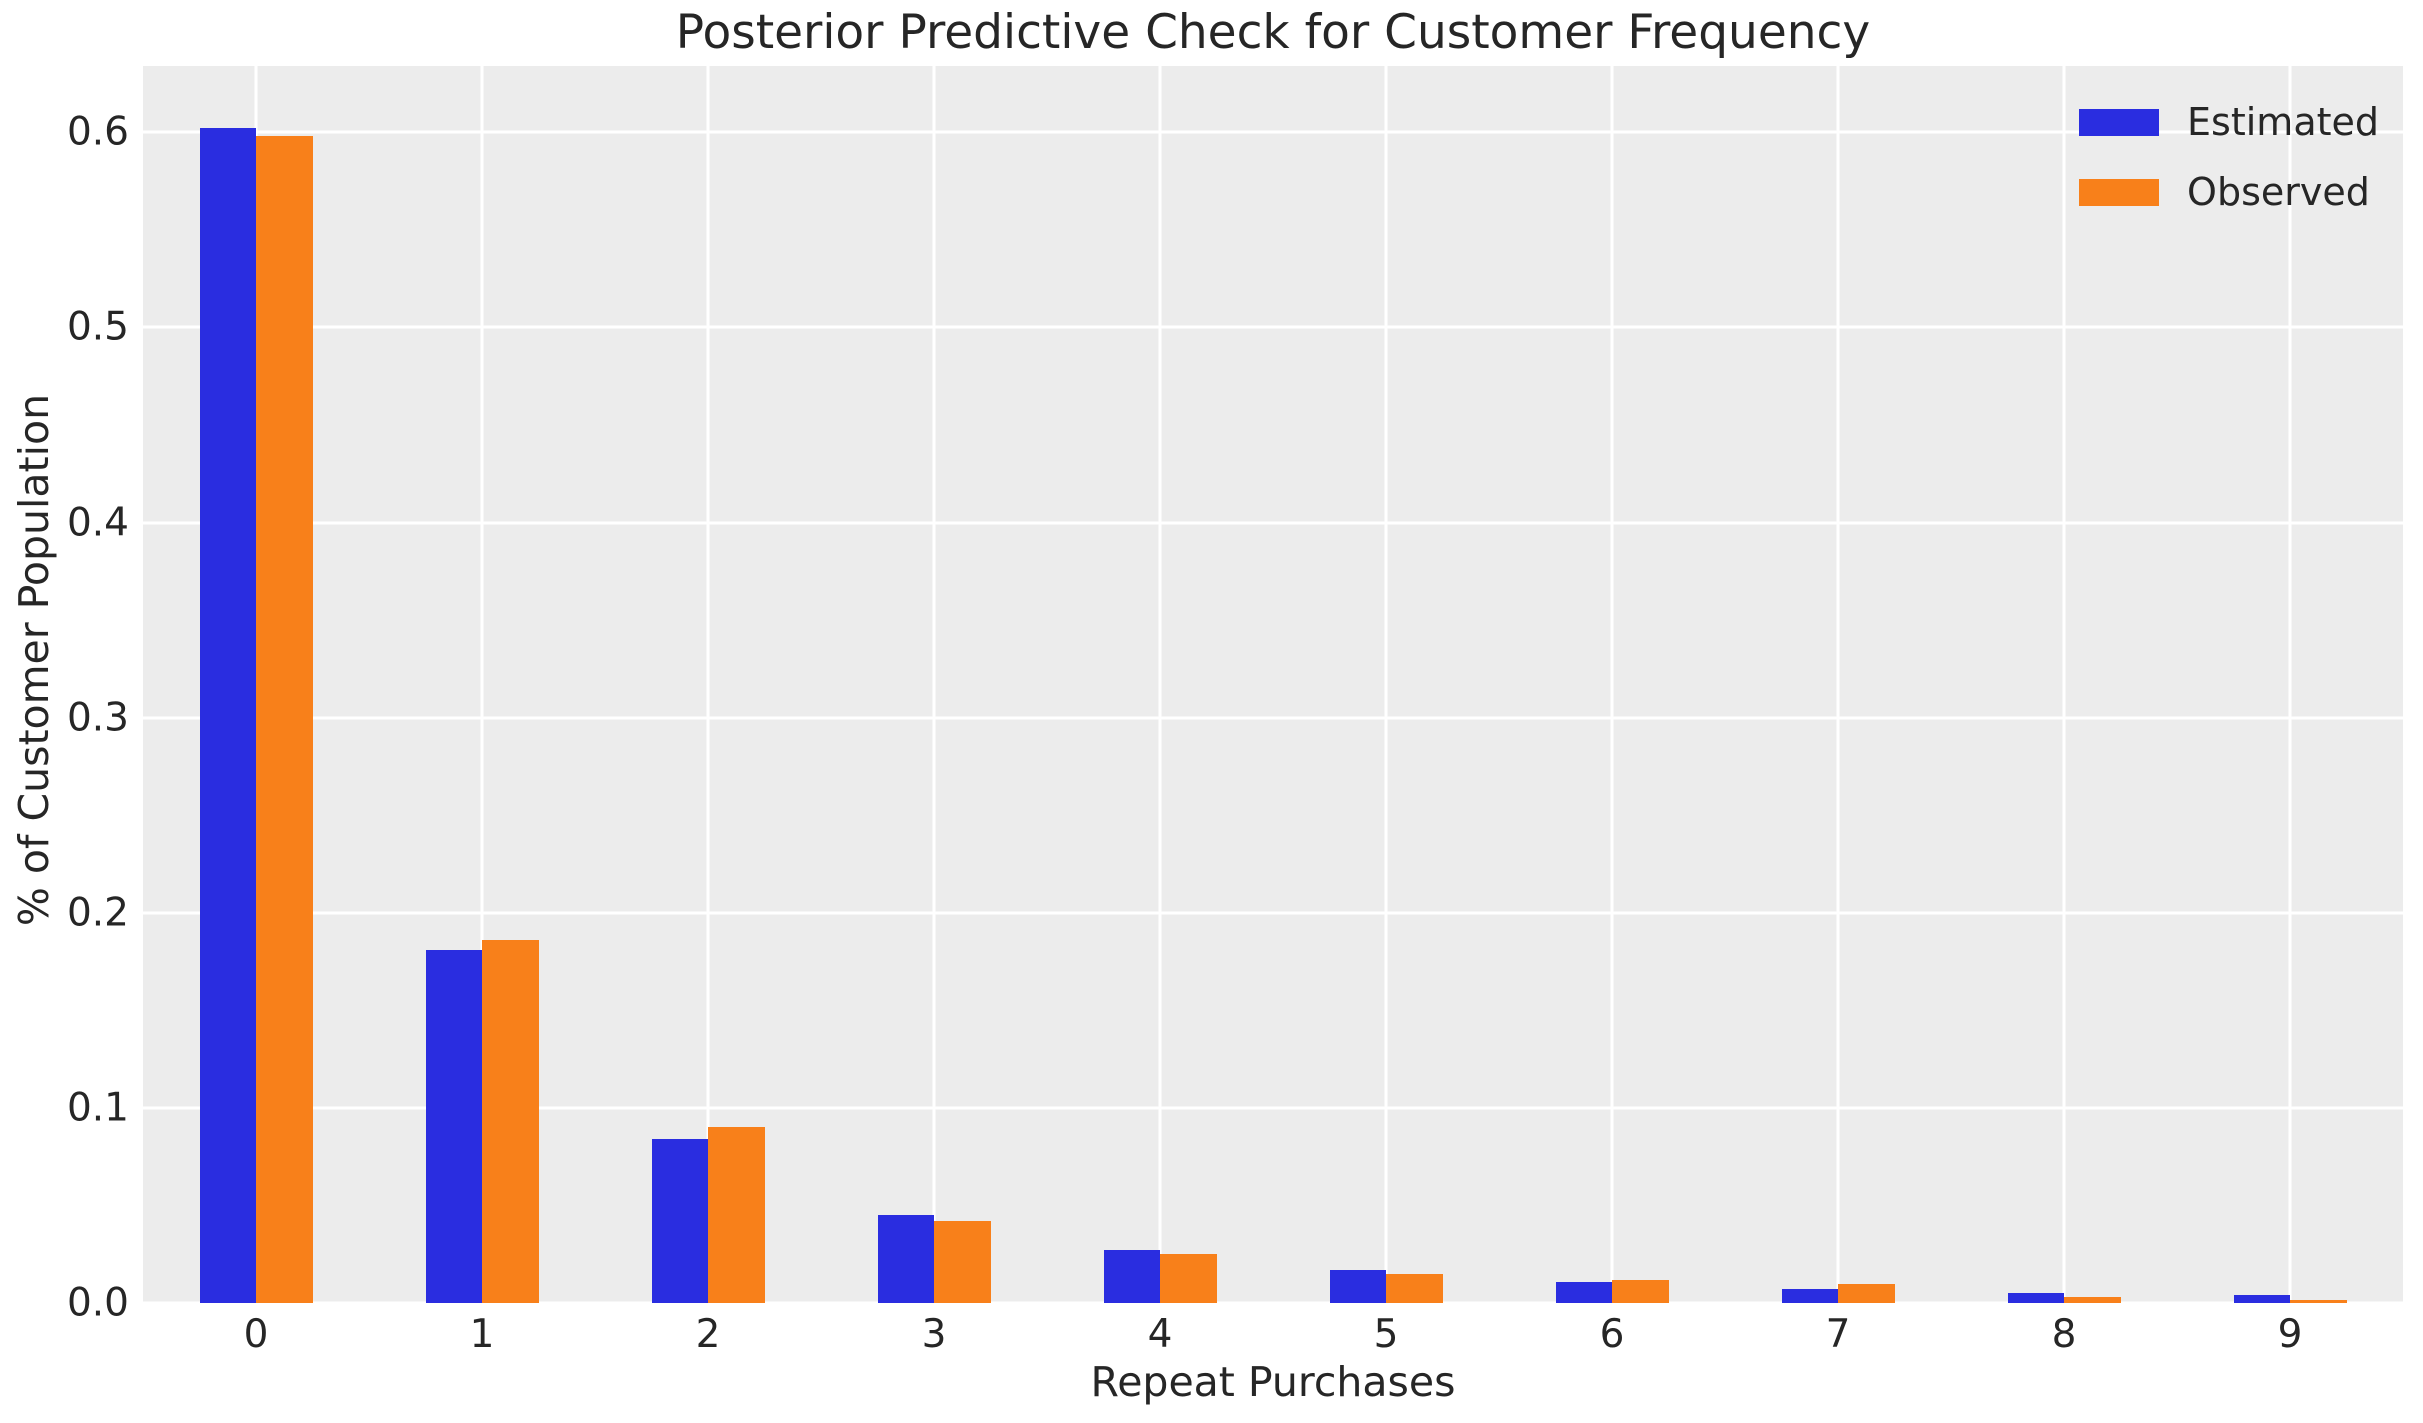 The width and height of the screenshot is (2423, 1423). Describe the element at coordinates (1612, 1334) in the screenshot. I see `x-tick-6: 6` at that location.